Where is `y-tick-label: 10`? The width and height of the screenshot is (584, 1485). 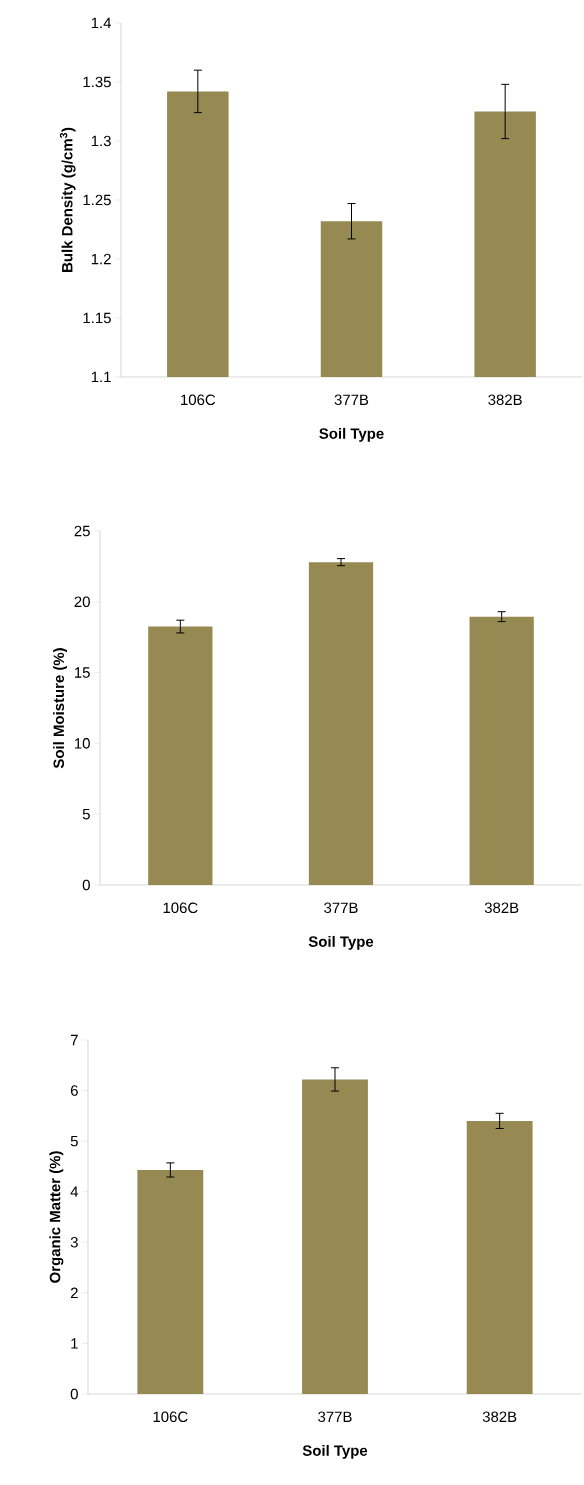
y-tick-label: 10 is located at coordinates (82, 743).